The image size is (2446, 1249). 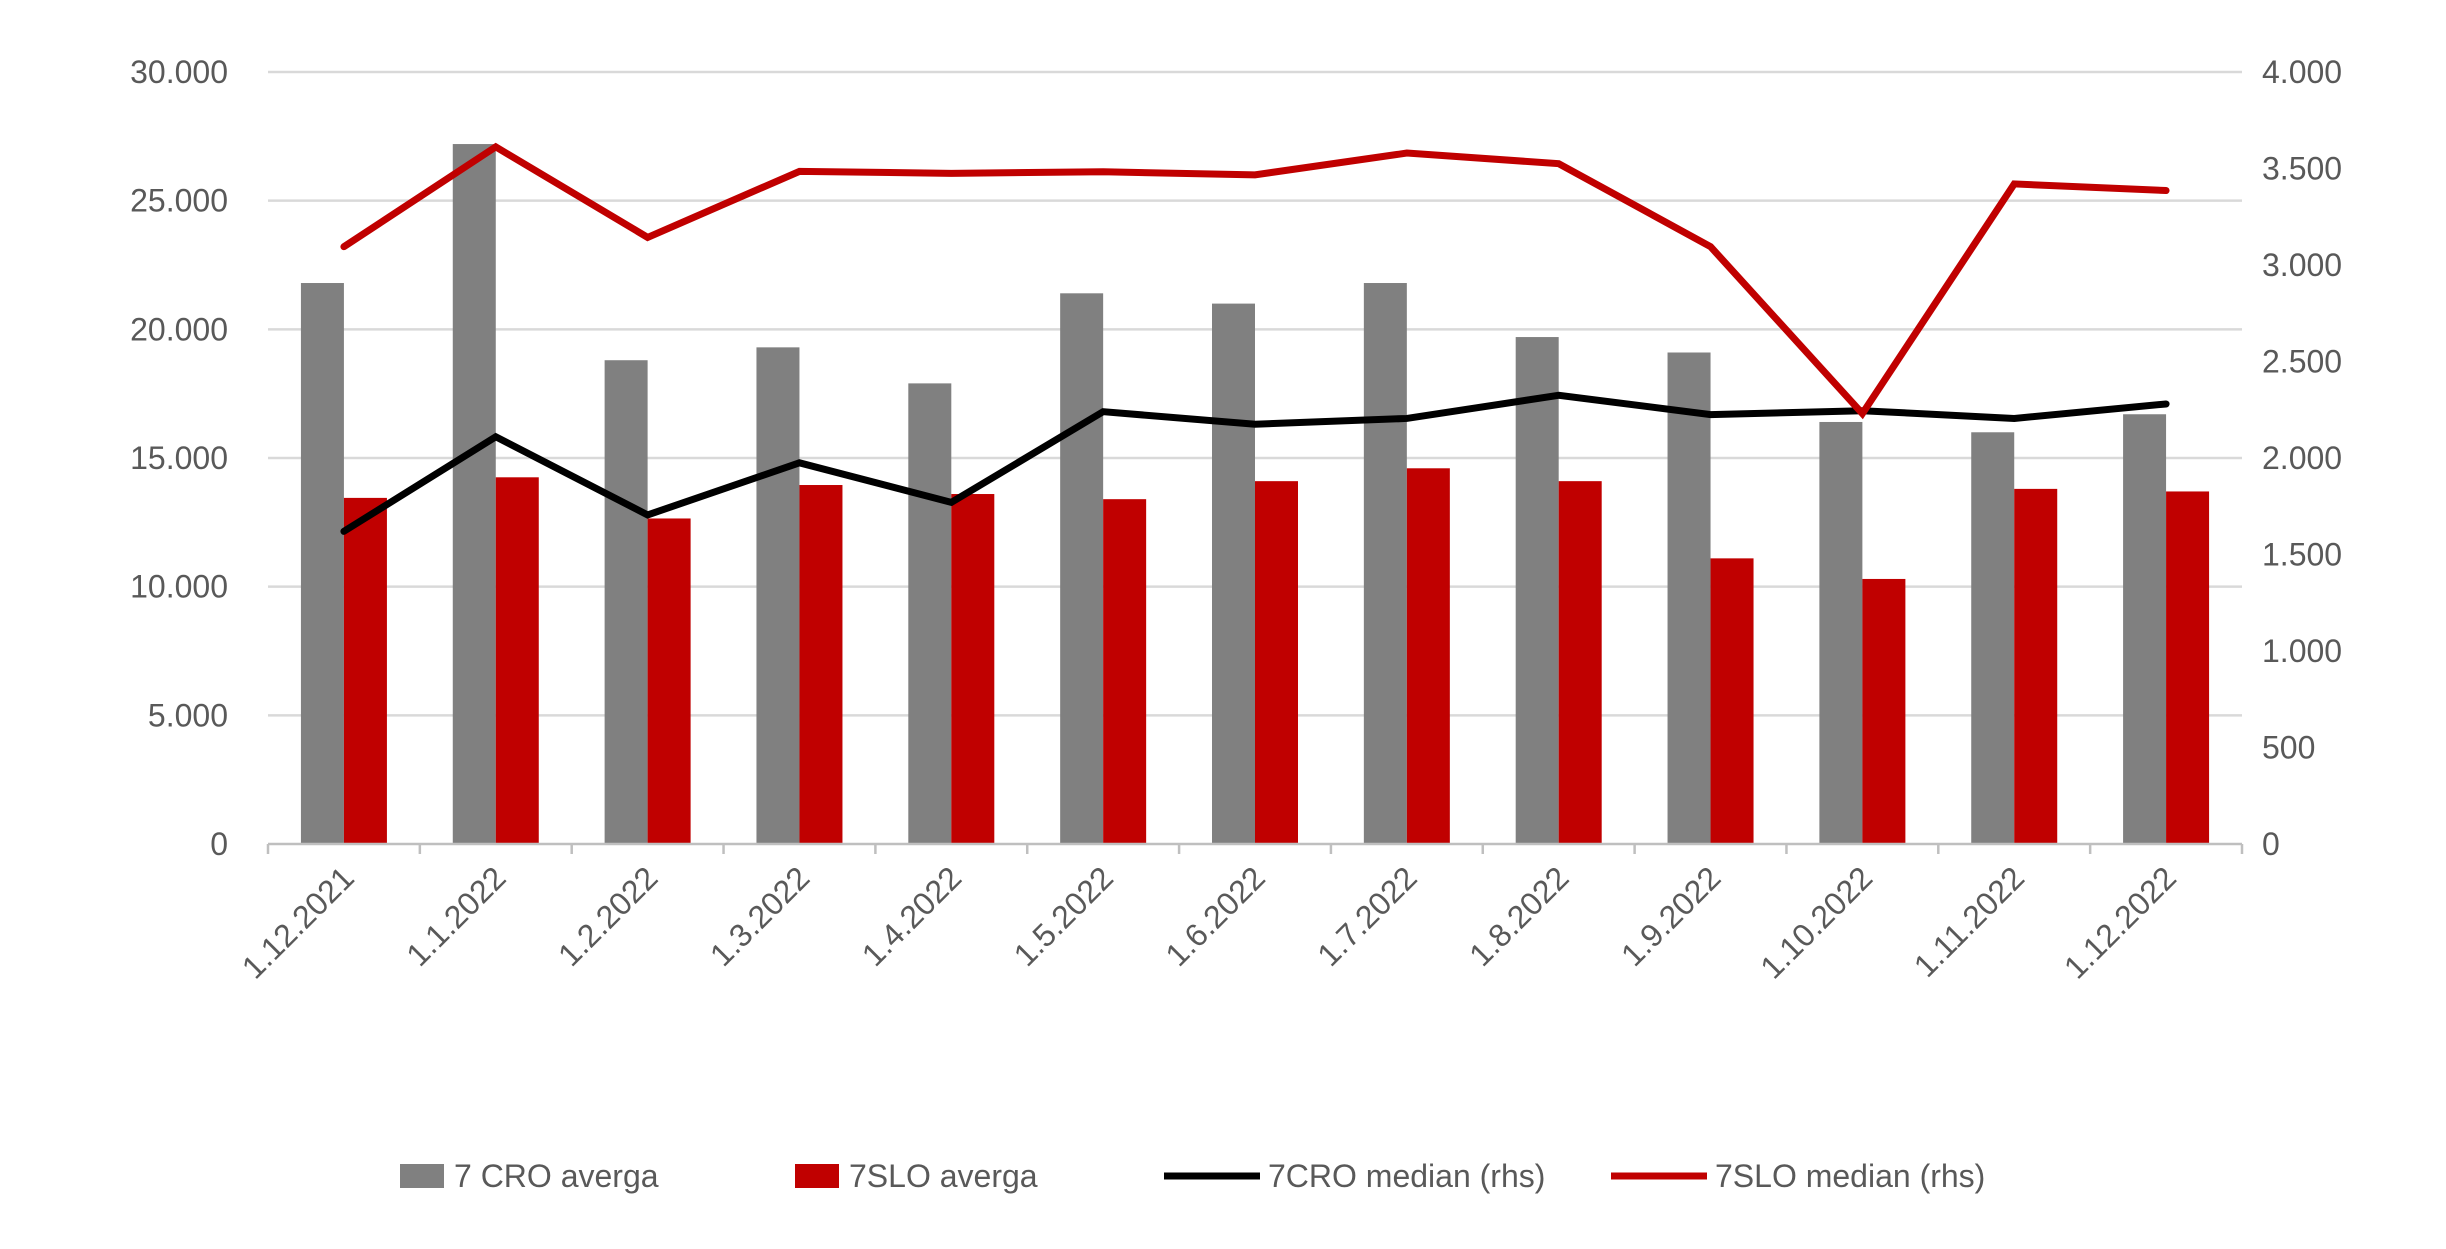 What do you see at coordinates (179, 329) in the screenshot?
I see `left-tick-label: 20.000` at bounding box center [179, 329].